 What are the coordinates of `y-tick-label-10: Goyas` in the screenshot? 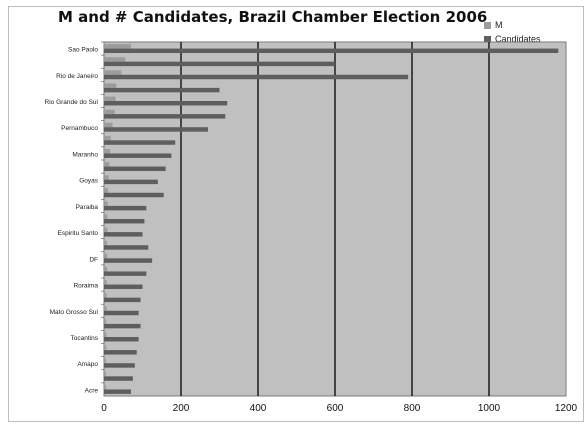 It's located at (89, 181).